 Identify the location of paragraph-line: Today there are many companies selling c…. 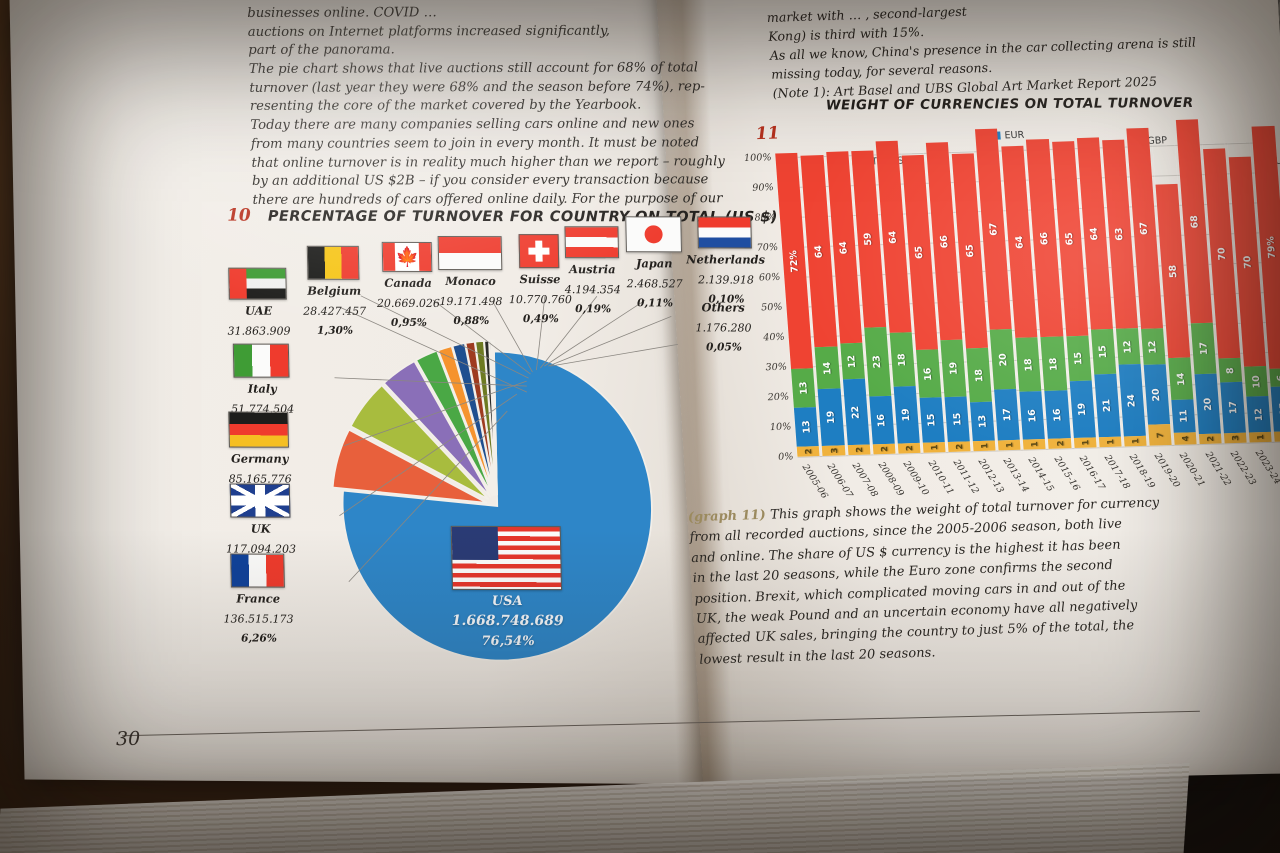
(472, 125).